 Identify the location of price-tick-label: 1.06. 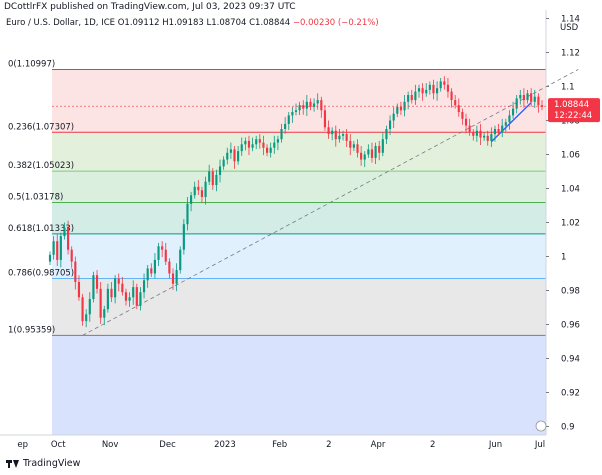
(570, 156).